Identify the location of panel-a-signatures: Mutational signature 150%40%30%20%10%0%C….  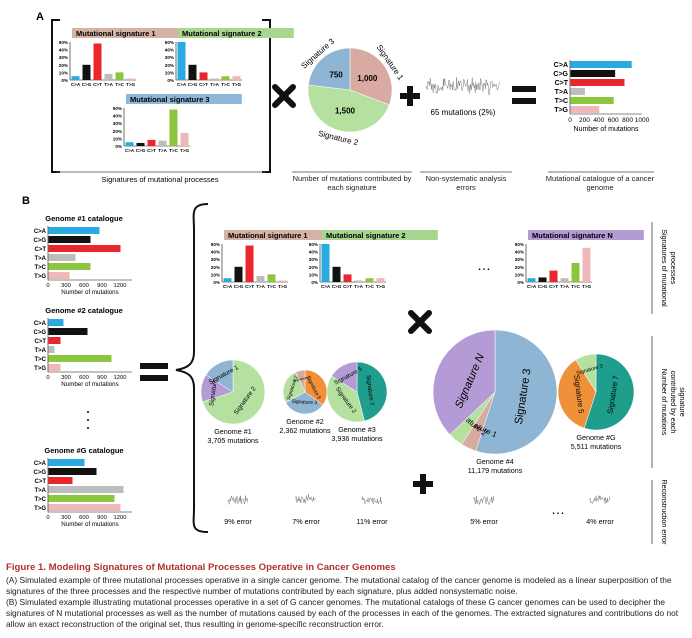
(176, 90).